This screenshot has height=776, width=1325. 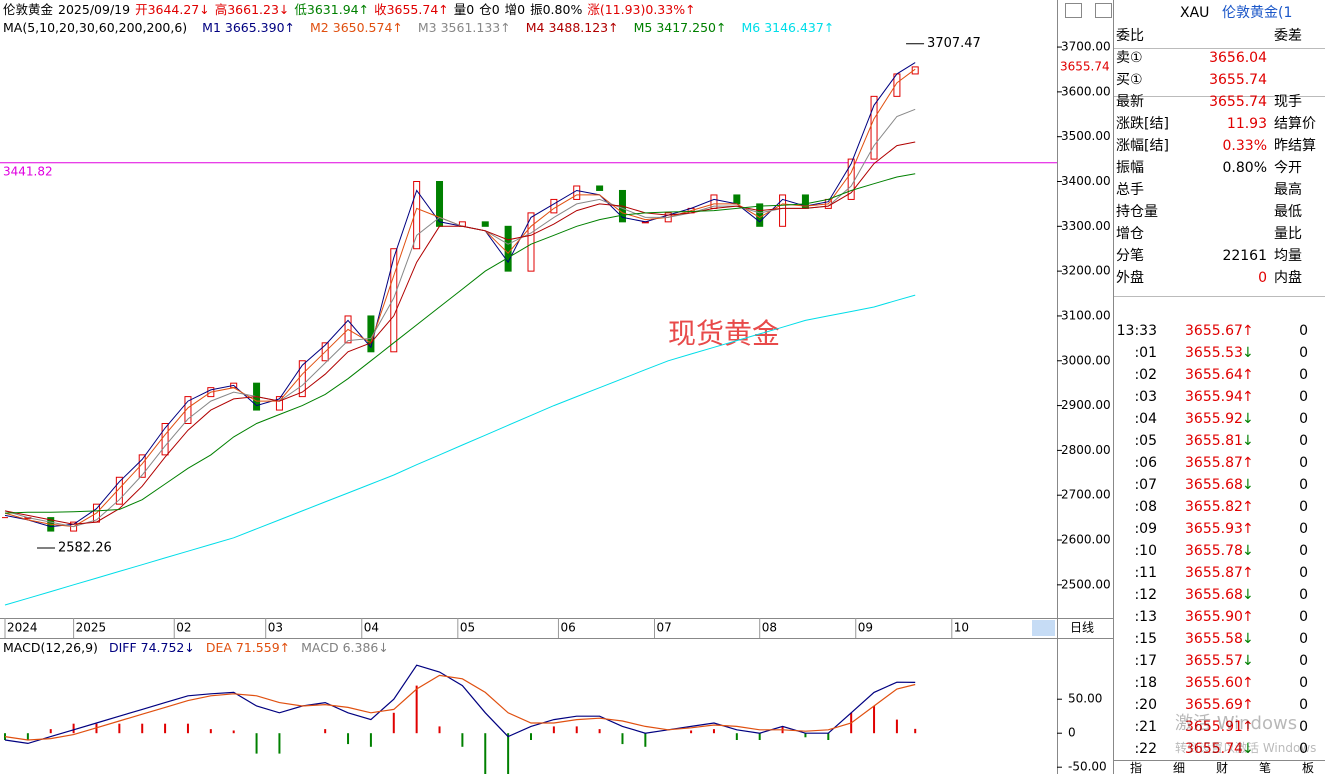 What do you see at coordinates (1086, 405) in the screenshot?
I see `y-tick-label: 2900.00` at bounding box center [1086, 405].